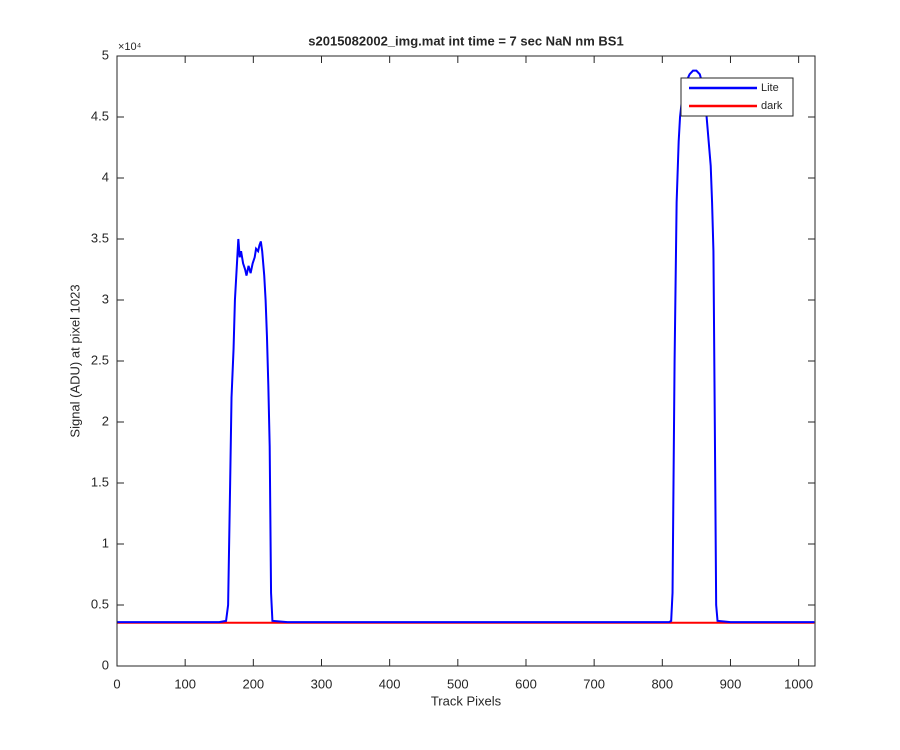  What do you see at coordinates (526, 683) in the screenshot?
I see `x-tick-label: 600` at bounding box center [526, 683].